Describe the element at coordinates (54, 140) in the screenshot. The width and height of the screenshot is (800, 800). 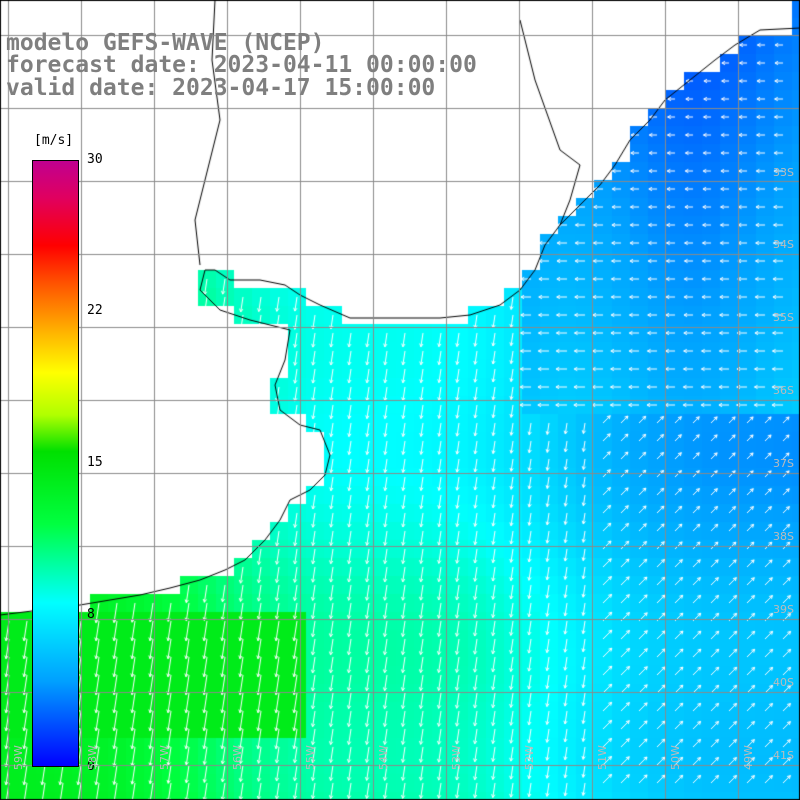
I see `colorbar-unit: [m/s]` at that location.